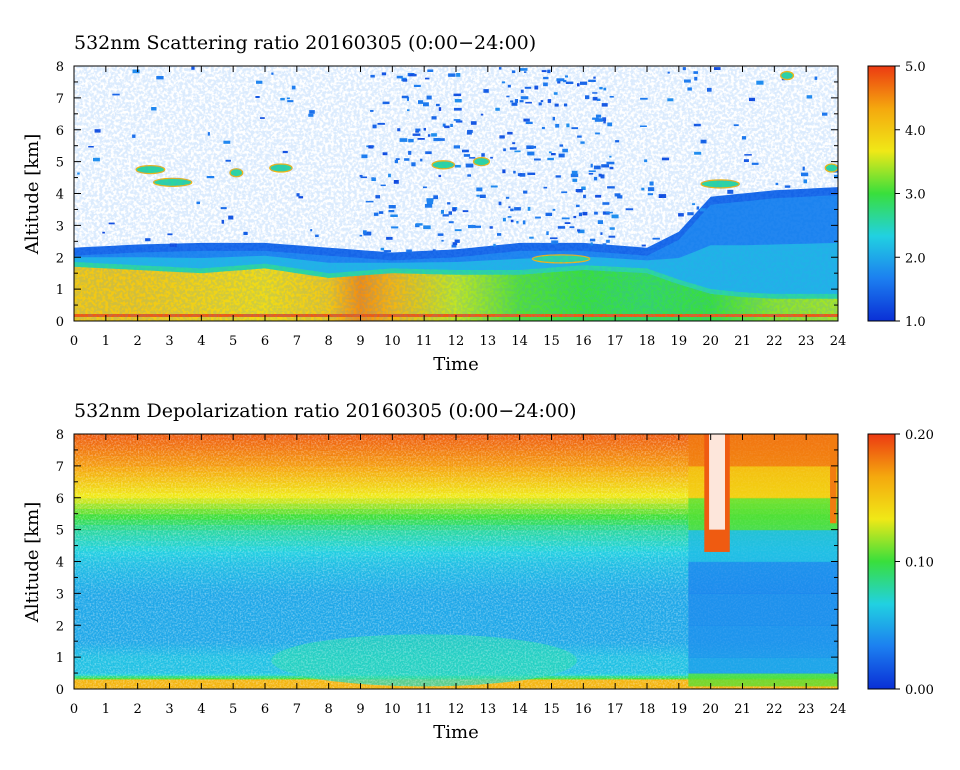  I want to click on scattering-x-tick-label: 8, so click(329, 341).